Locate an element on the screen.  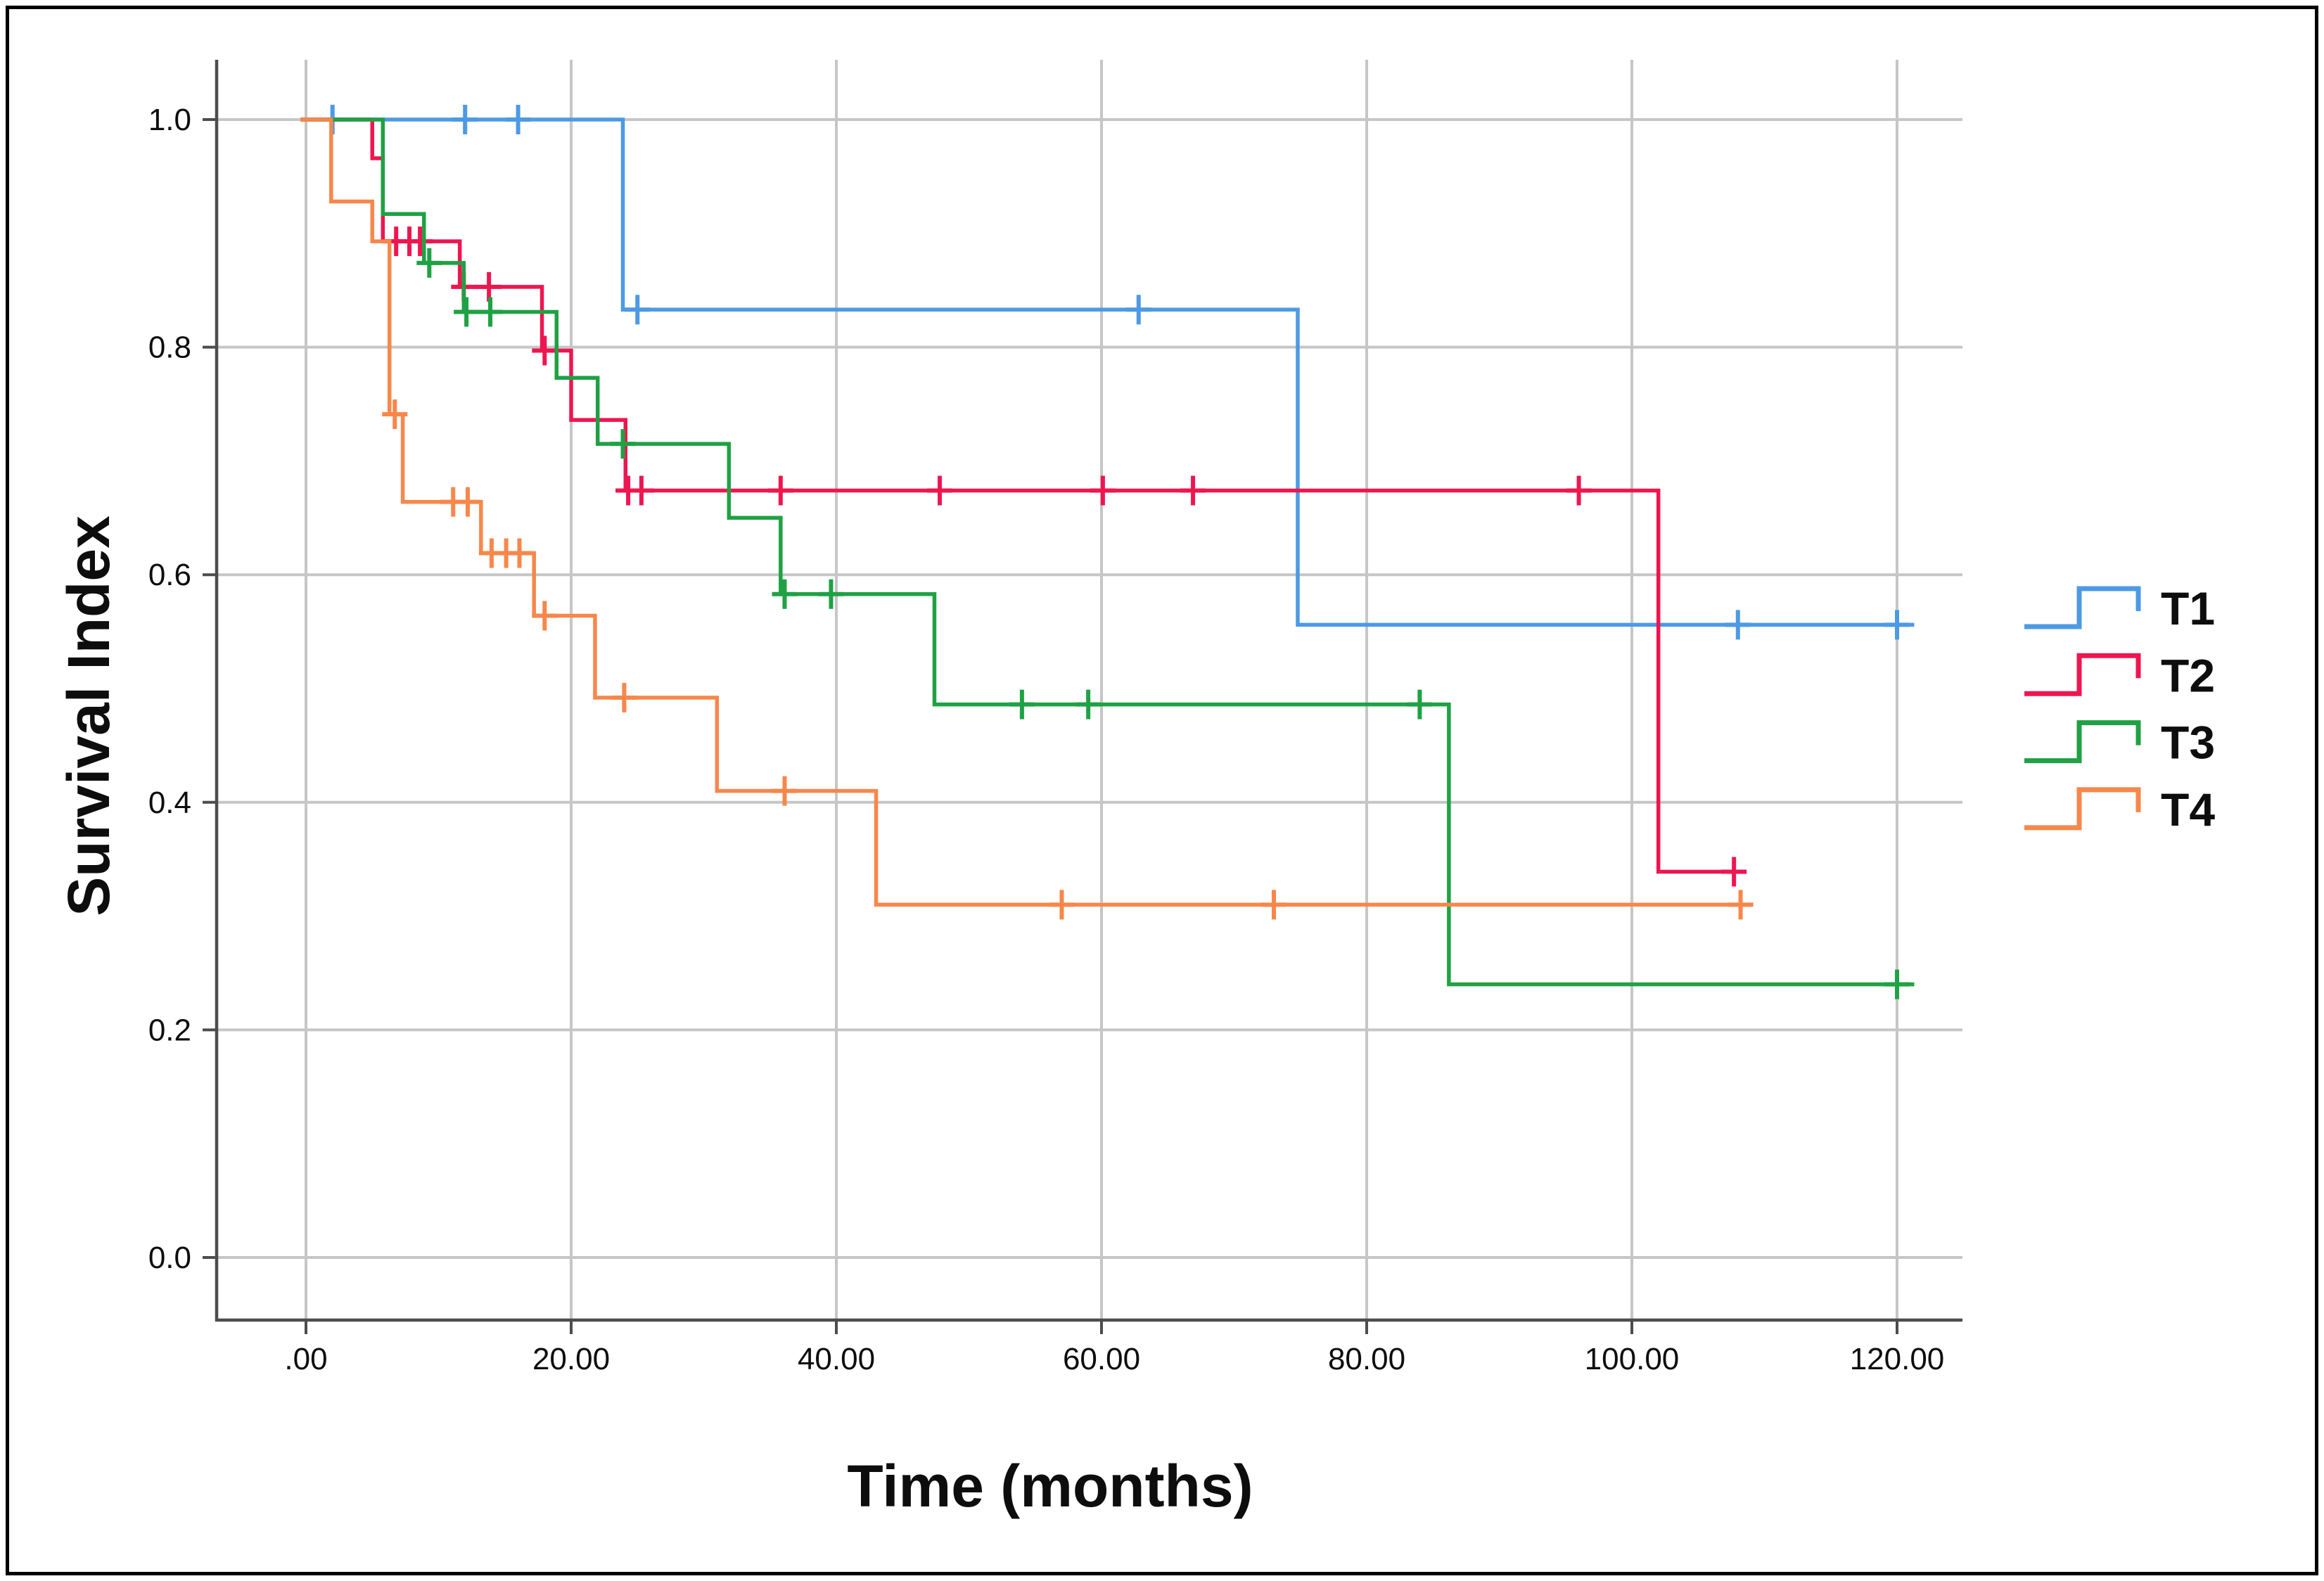
legend-label: T1 is located at coordinates (2188, 608).